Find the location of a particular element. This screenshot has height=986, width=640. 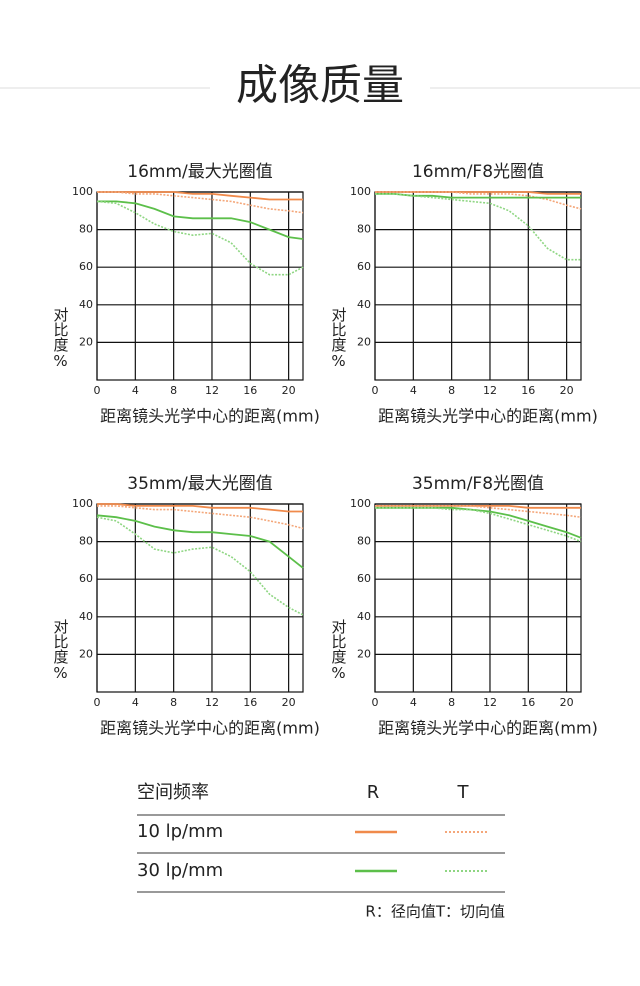

chart-title: 35mm/F8光圈值 is located at coordinates (478, 484).